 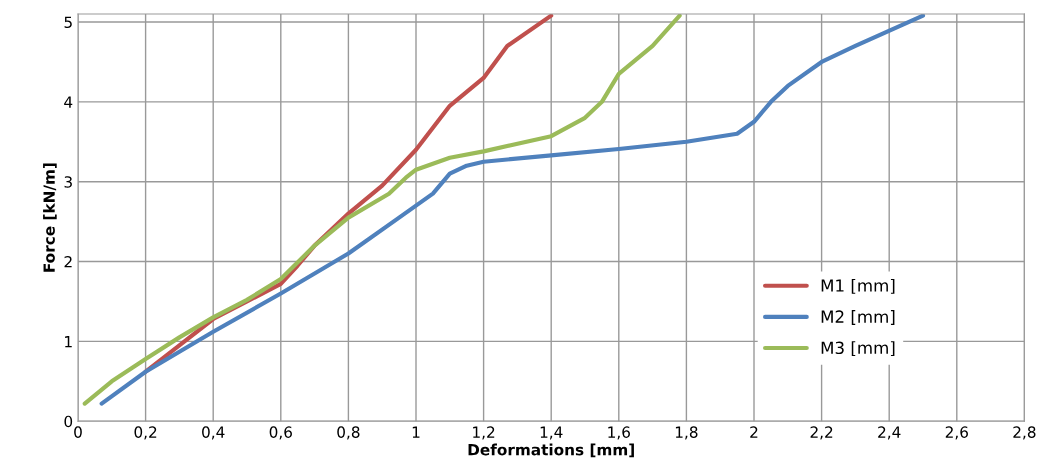 I want to click on x-tick-label: 1,8, so click(x=686, y=433).